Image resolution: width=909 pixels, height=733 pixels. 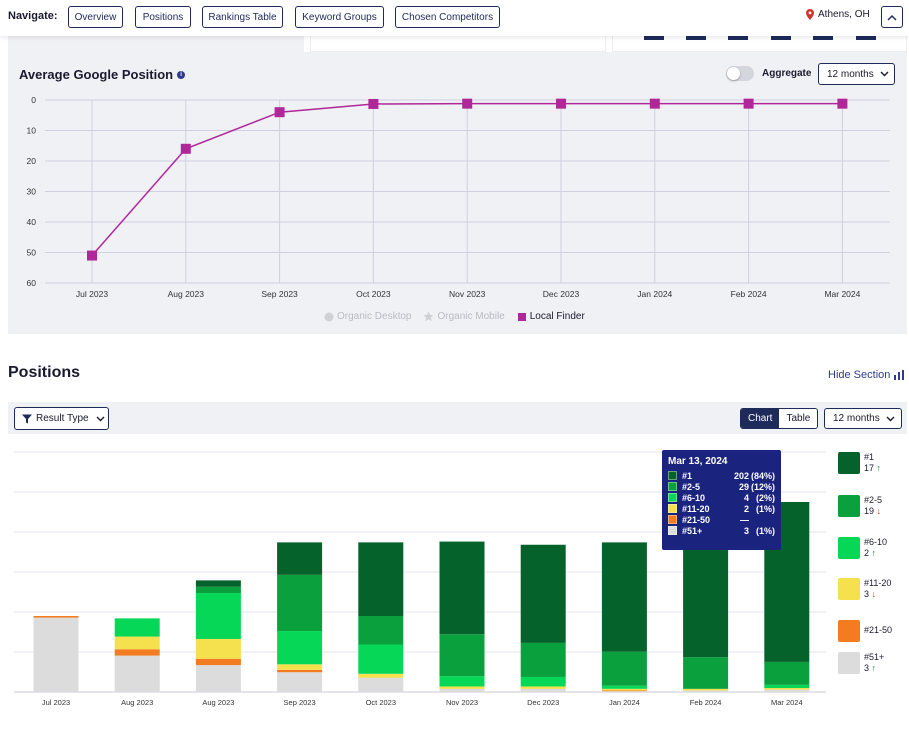 What do you see at coordinates (551, 316) in the screenshot?
I see `legend-local-finder: Local Finder` at bounding box center [551, 316].